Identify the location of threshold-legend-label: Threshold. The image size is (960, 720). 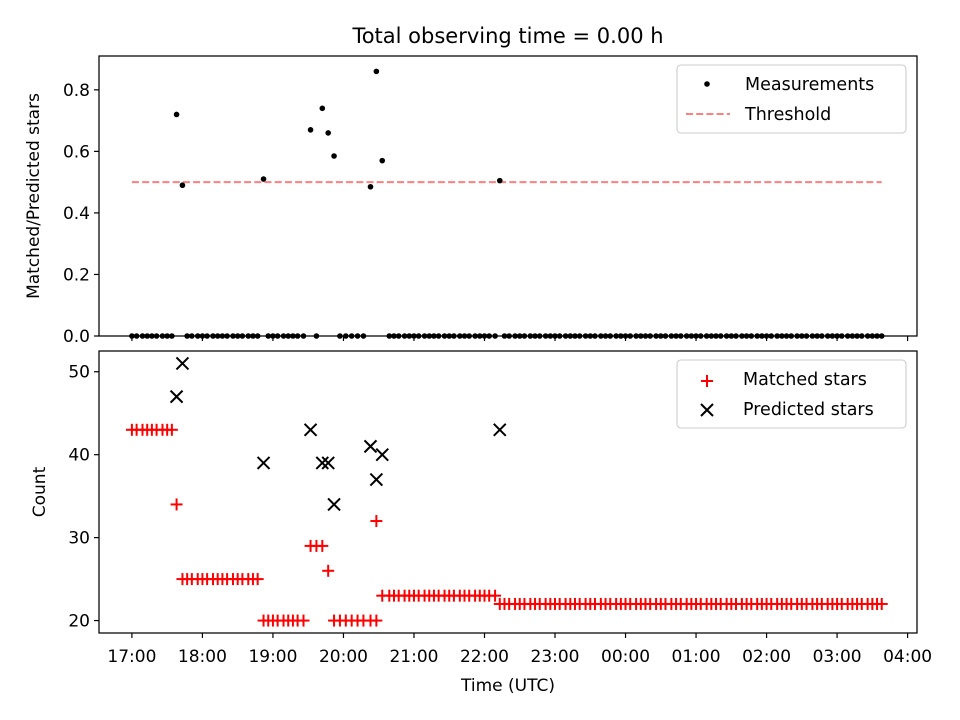
(787, 115).